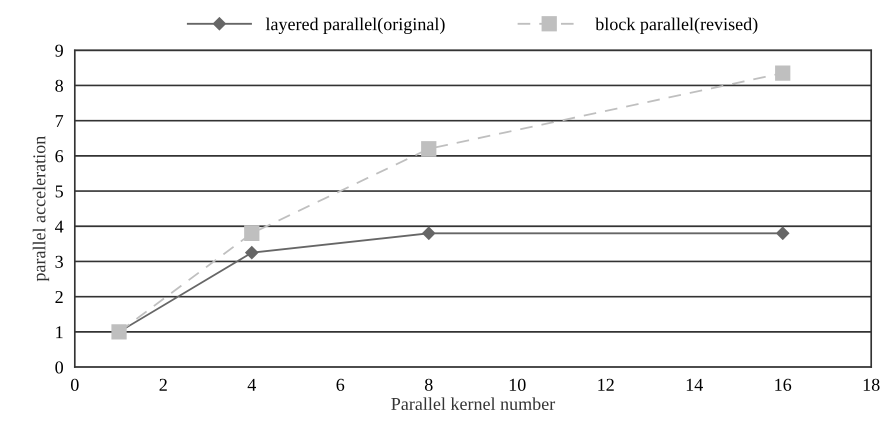 The width and height of the screenshot is (880, 437). Describe the element at coordinates (783, 384) in the screenshot. I see `x-tick-label: 16` at that location.